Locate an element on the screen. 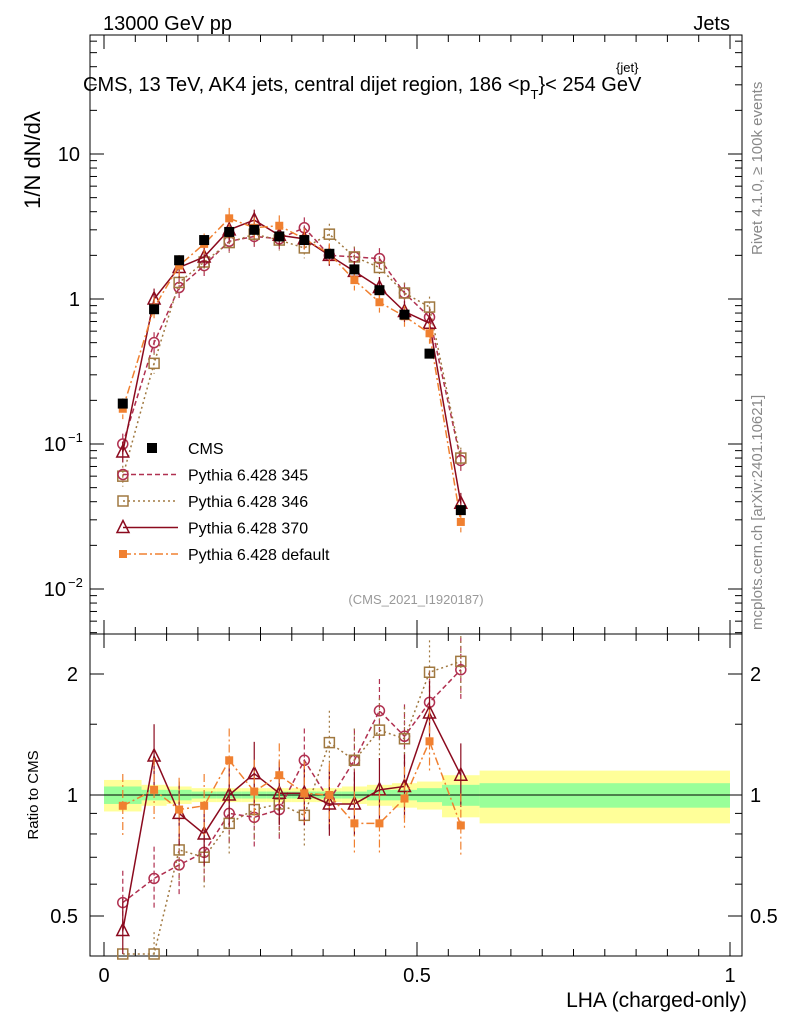  ratio-y-tick-label-right: 2 is located at coordinates (755, 675).